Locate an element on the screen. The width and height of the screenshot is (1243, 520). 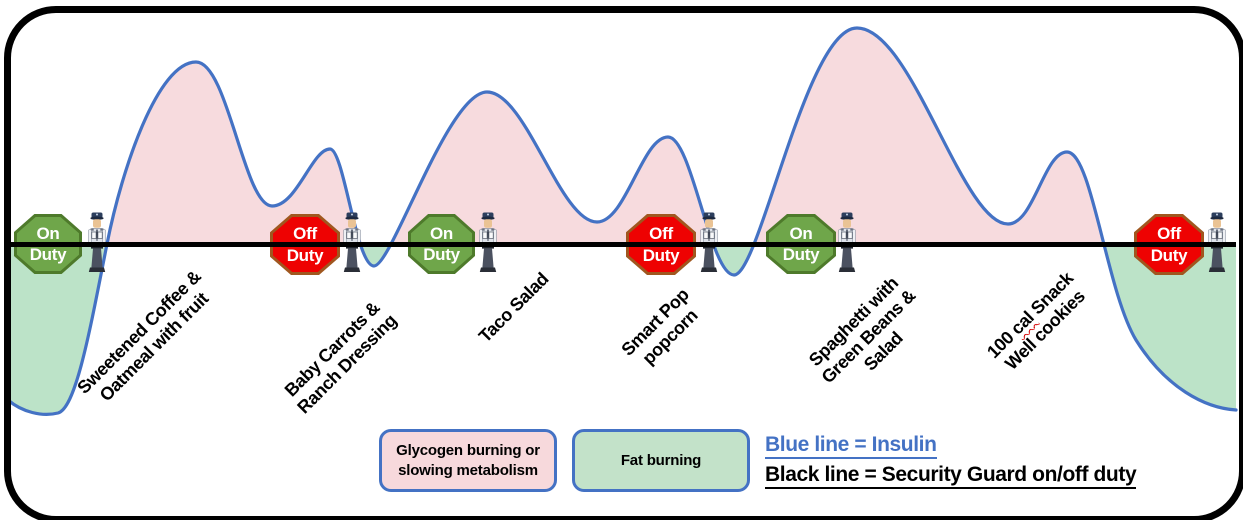
legend-black-line-security-guard: Black line = Security Guard on/off duty is located at coordinates (951, 476).